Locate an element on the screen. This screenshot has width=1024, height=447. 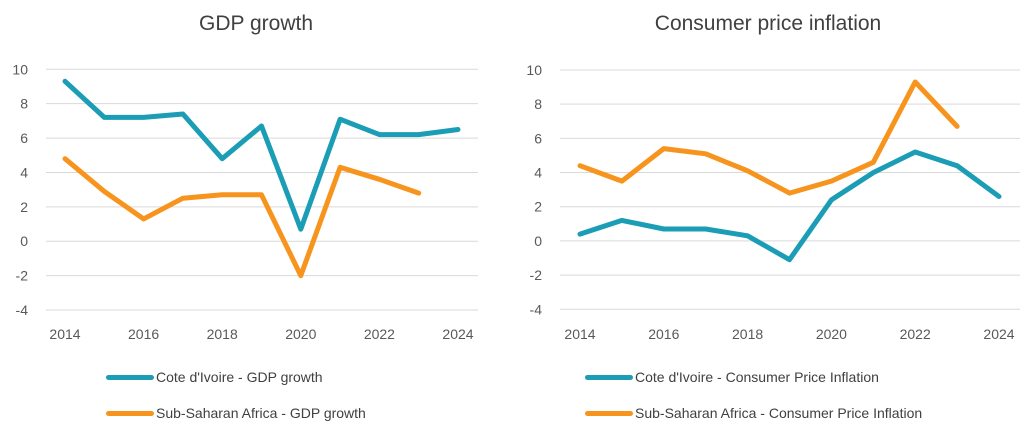
legend-item-ssa-gdp: Sub-Saharan Africa - GDP growth is located at coordinates (236, 413).